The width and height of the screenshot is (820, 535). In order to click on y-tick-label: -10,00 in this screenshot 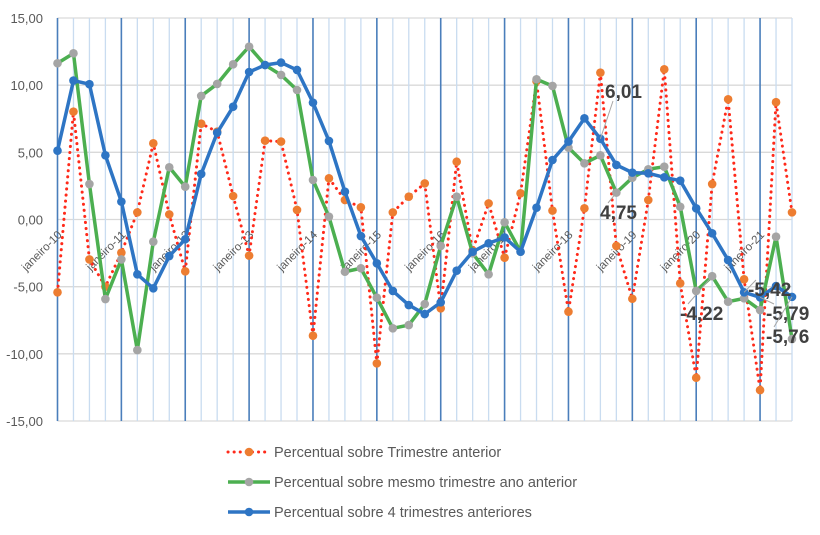, I will do `click(24, 354)`.